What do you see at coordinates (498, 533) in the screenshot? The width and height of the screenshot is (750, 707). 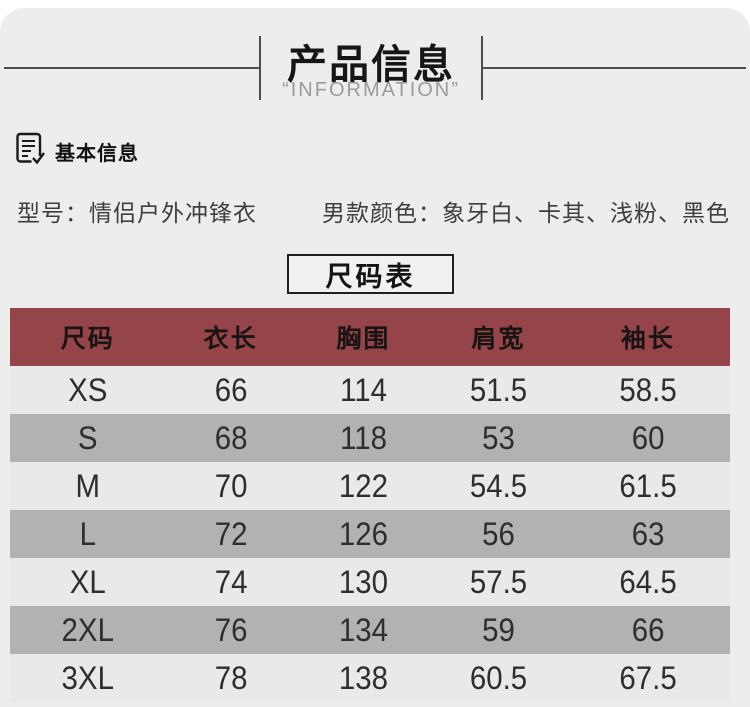 I see `table-cell: 56` at bounding box center [498, 533].